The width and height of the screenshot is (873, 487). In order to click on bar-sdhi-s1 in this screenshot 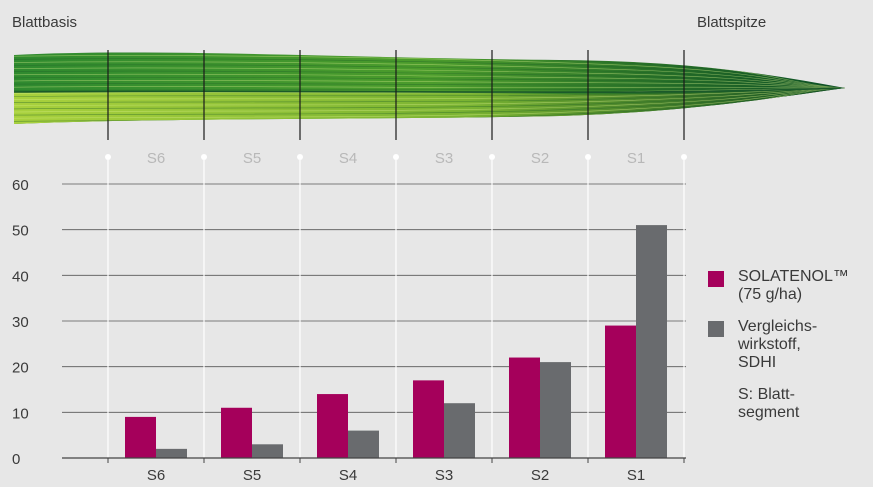, I will do `click(651, 341)`.